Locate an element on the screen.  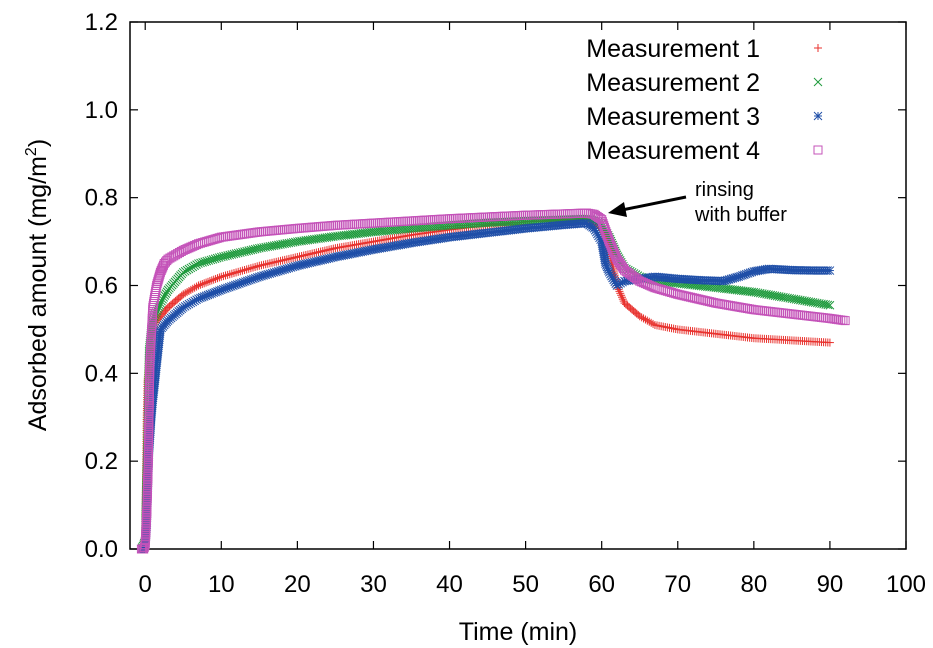
legend-label: Measurement 2 is located at coordinates (673, 83).